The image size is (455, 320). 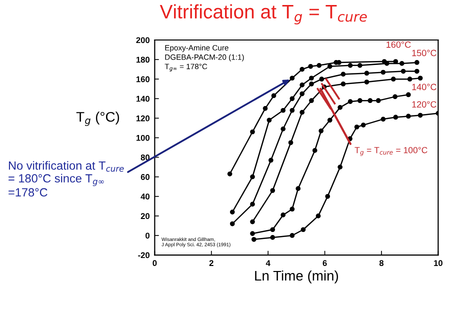 What do you see at coordinates (154, 263) in the screenshot?
I see `x-tick-label: 0` at bounding box center [154, 263].